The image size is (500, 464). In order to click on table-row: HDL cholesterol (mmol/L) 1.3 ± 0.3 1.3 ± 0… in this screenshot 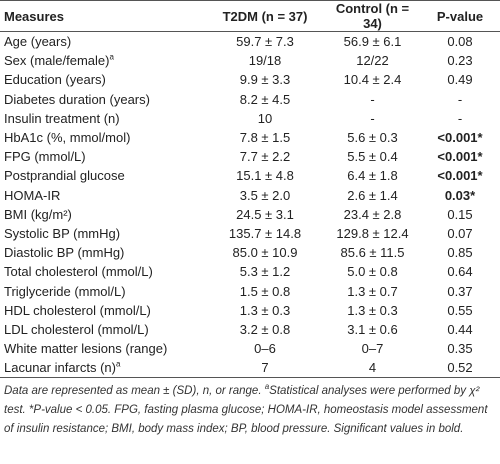, I will do `click(250, 310)`.